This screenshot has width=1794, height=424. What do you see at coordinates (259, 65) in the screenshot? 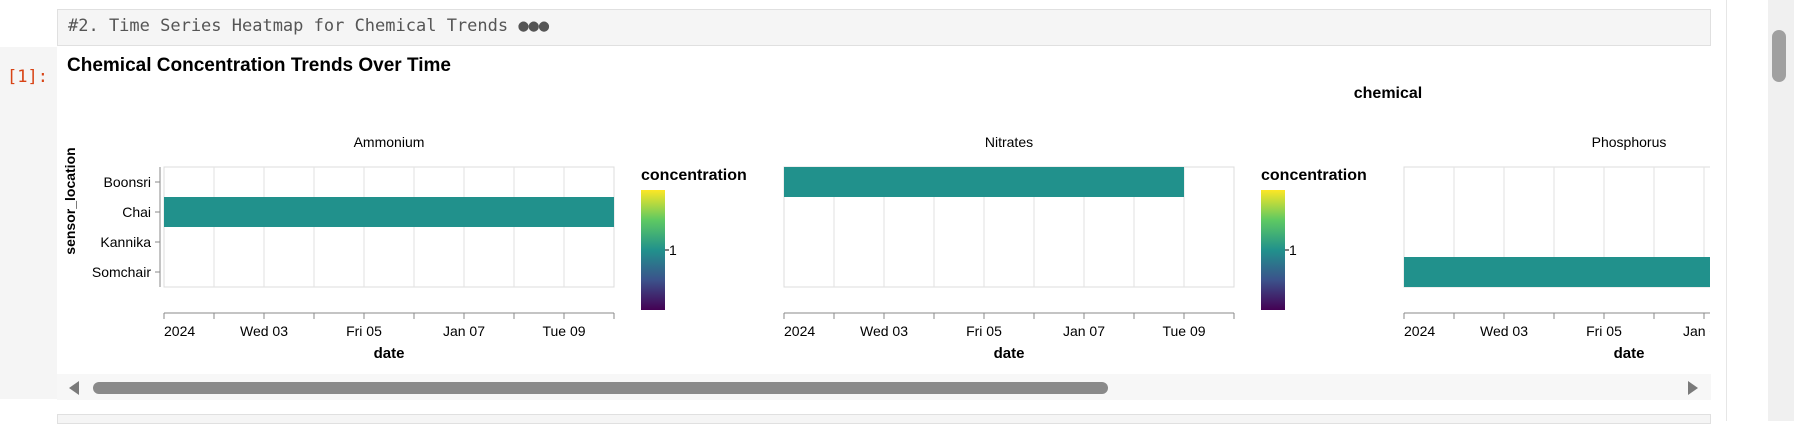
I see `chart-title: Chemical Concentration Trends Over Time` at bounding box center [259, 65].